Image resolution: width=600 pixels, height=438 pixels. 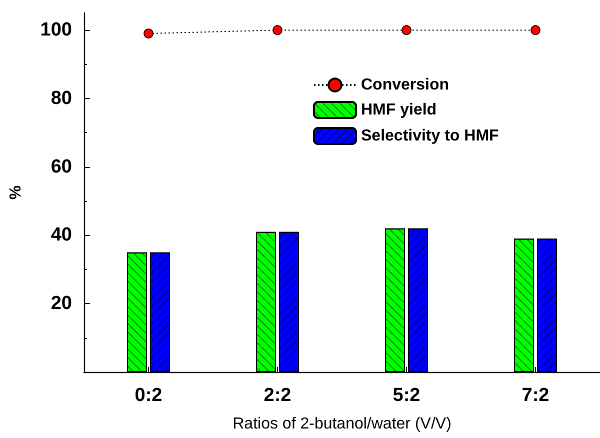 What do you see at coordinates (278, 395) in the screenshot?
I see `x-tick-label: 2:2` at bounding box center [278, 395].